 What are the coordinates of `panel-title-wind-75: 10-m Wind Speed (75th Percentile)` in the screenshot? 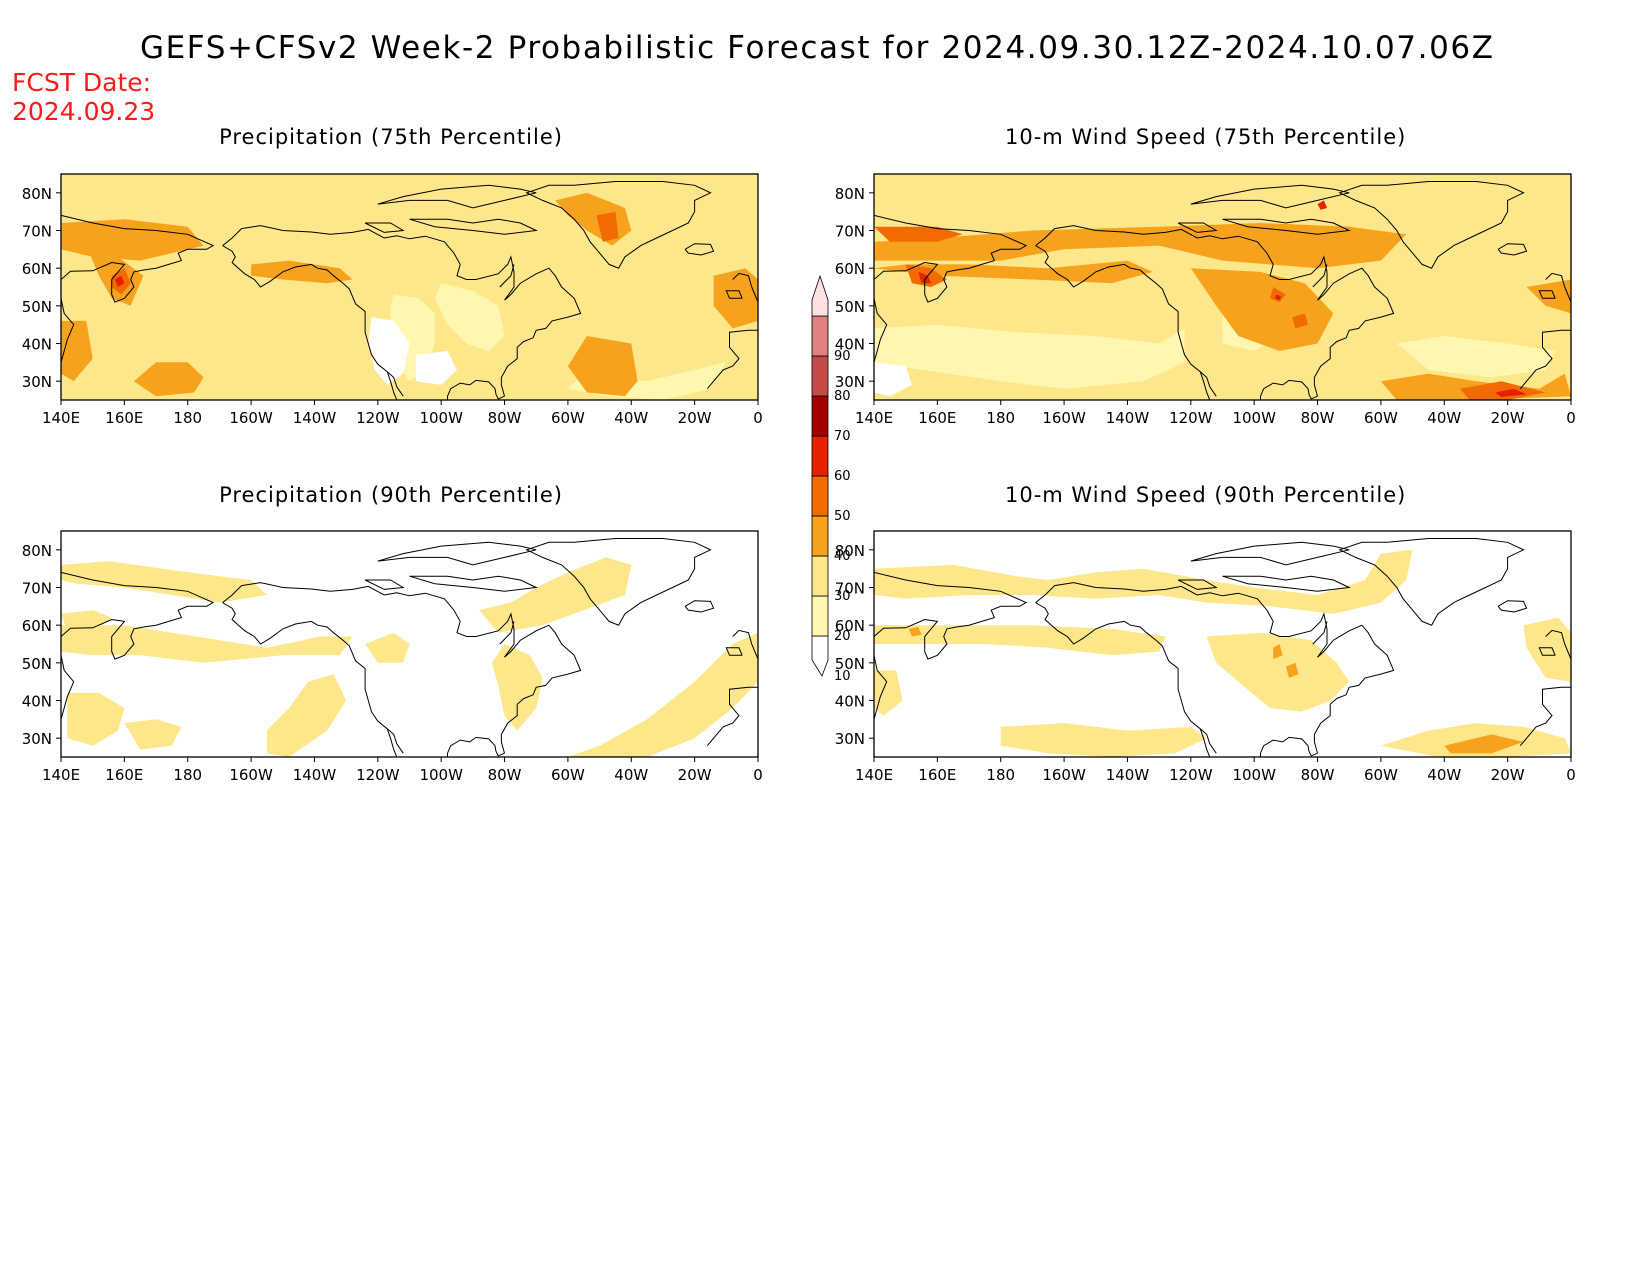 It's located at (1206, 137).